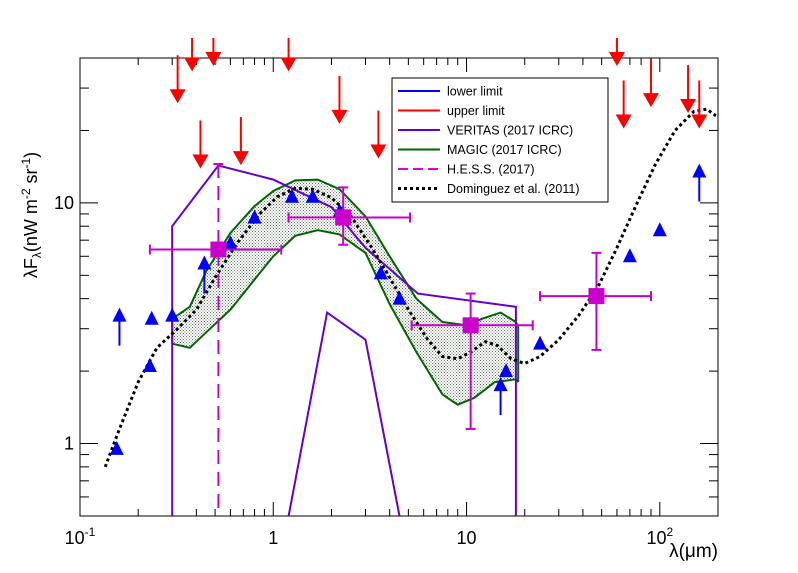  Describe the element at coordinates (37, 255) in the screenshot. I see `y-axis-title-sub: λ` at that location.